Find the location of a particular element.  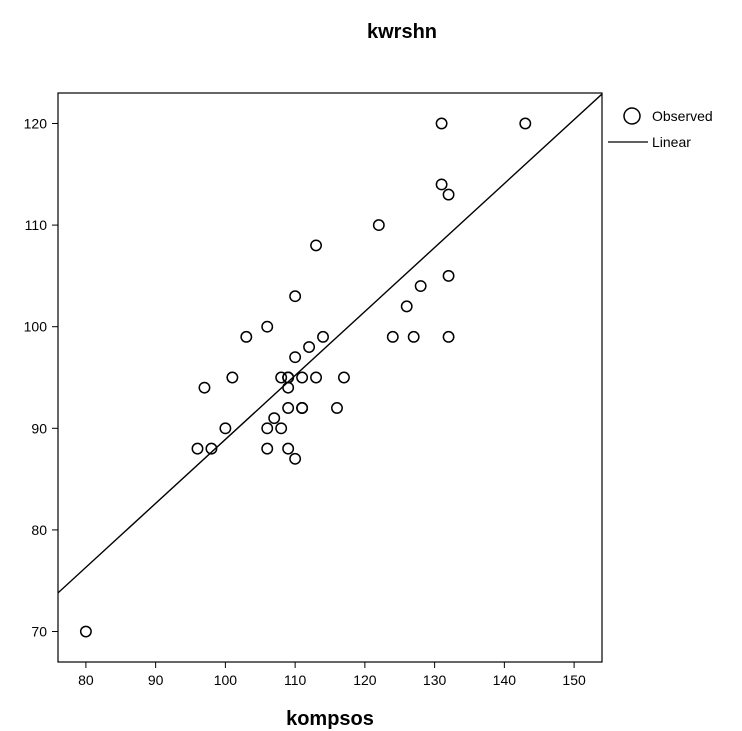

x-tick-label: 150 is located at coordinates (574, 680).